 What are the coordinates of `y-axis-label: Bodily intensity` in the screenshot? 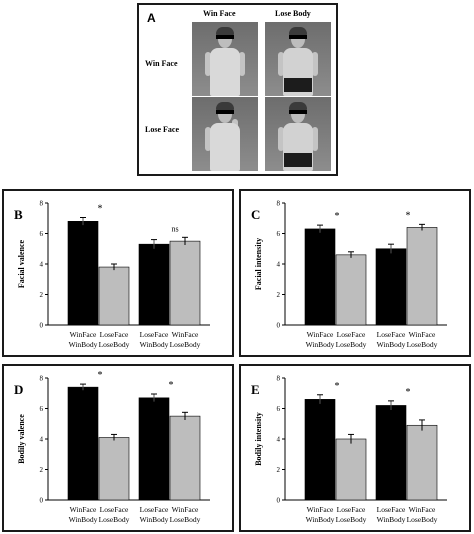 It's located at (258, 439).